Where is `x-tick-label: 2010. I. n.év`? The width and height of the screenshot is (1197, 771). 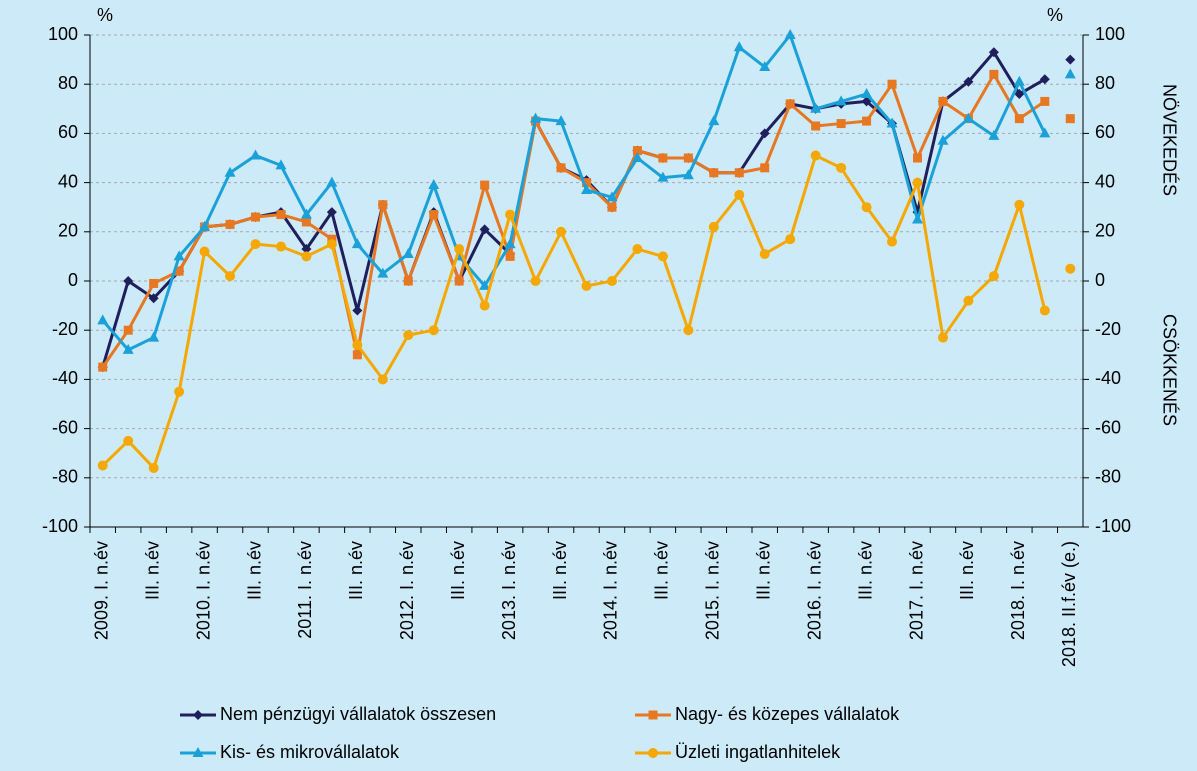 x-tick-label: 2010. I. n.év is located at coordinates (203, 590).